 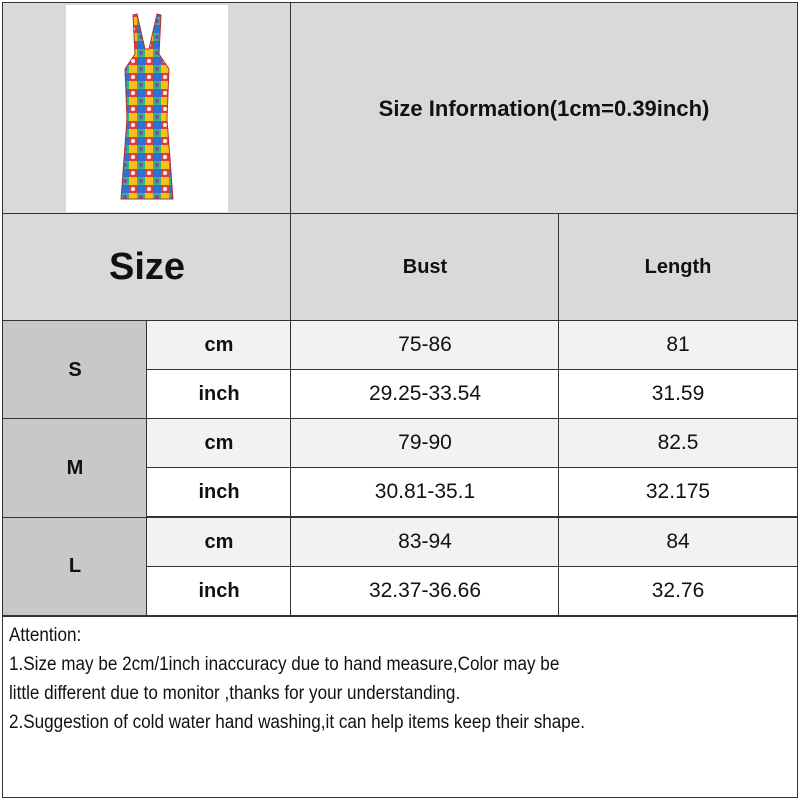 What do you see at coordinates (678, 591) in the screenshot?
I see `length-value: 32.76` at bounding box center [678, 591].